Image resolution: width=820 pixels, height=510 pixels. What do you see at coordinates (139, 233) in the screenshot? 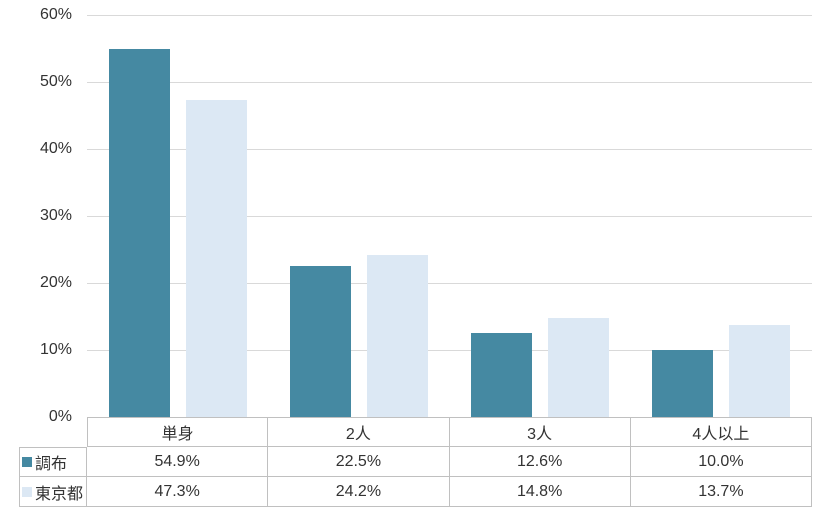
I see `bar-series0-cat0` at bounding box center [139, 233].